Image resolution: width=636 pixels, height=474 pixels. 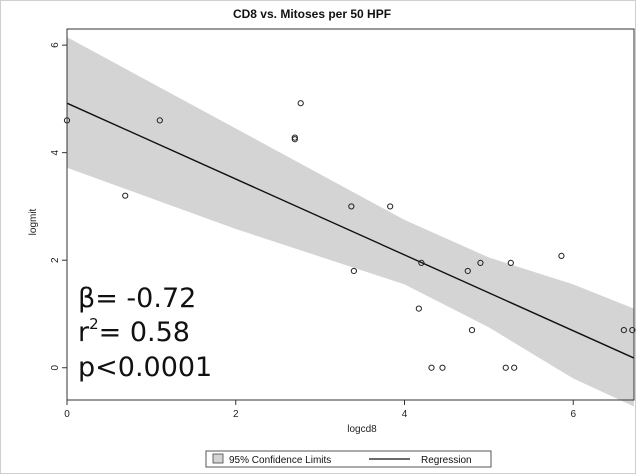 I want to click on legend-swatch-band, so click(x=218, y=458).